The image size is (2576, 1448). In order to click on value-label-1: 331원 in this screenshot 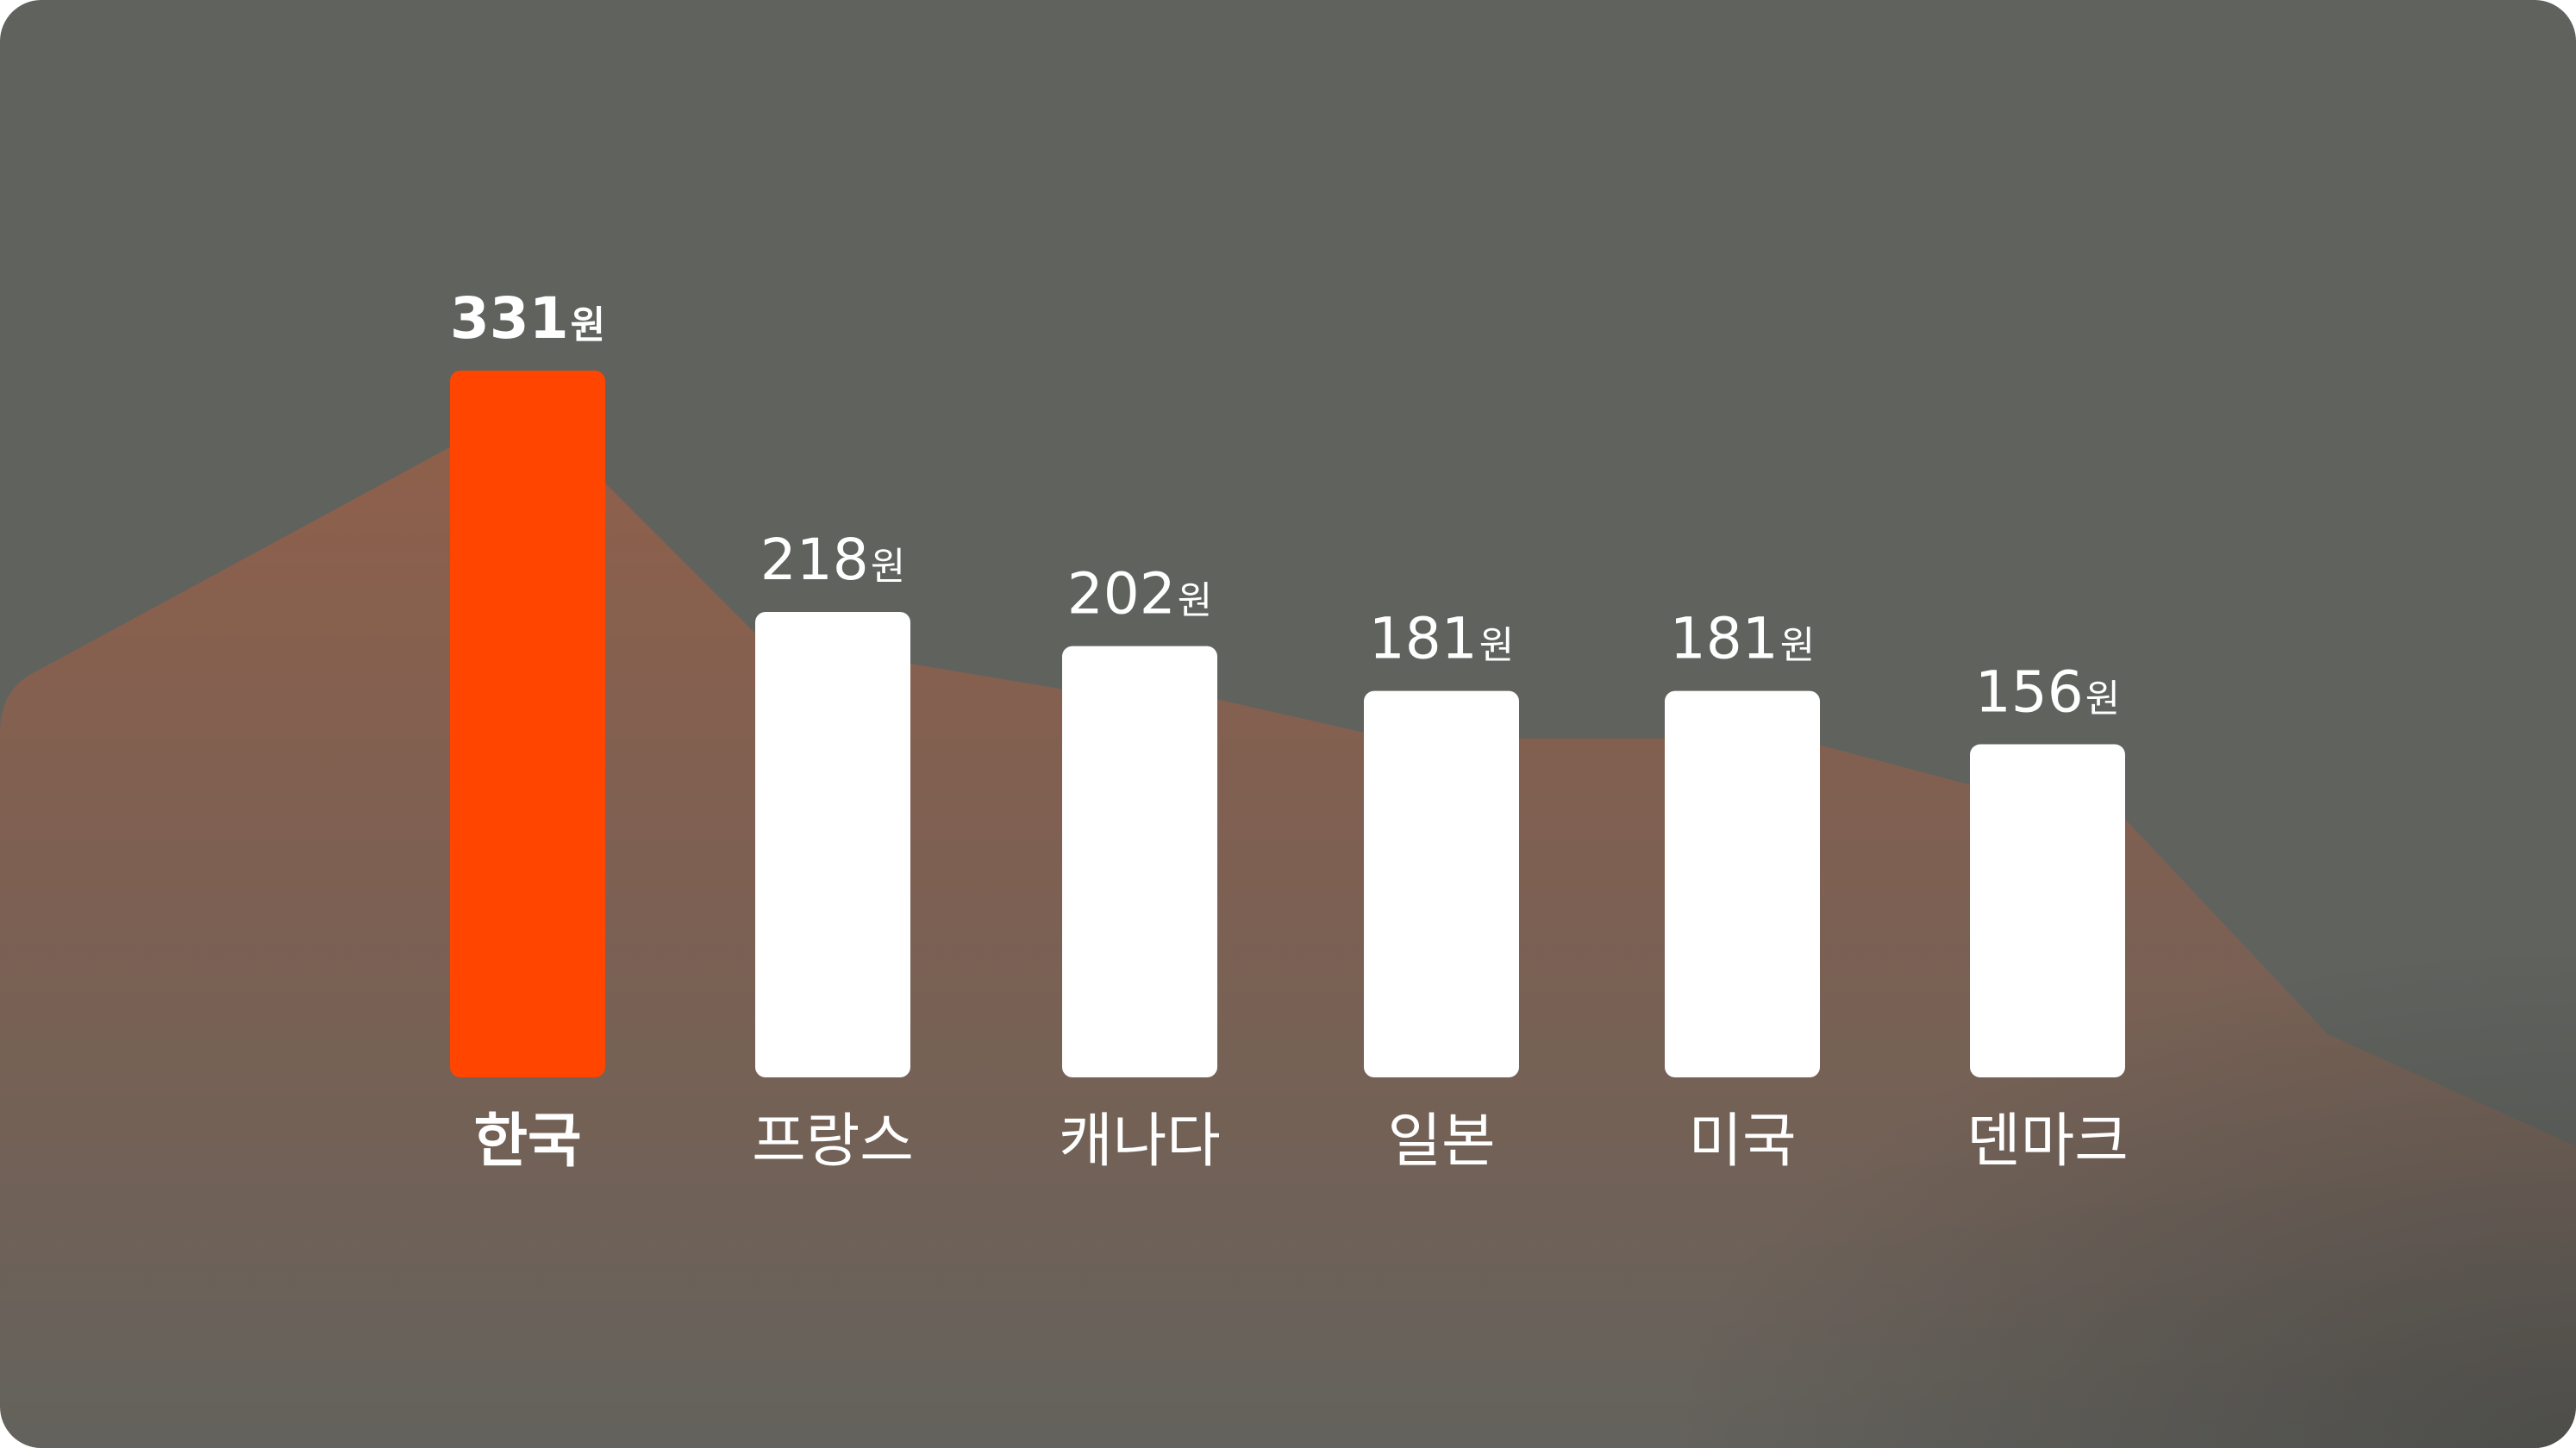, I will do `click(528, 318)`.